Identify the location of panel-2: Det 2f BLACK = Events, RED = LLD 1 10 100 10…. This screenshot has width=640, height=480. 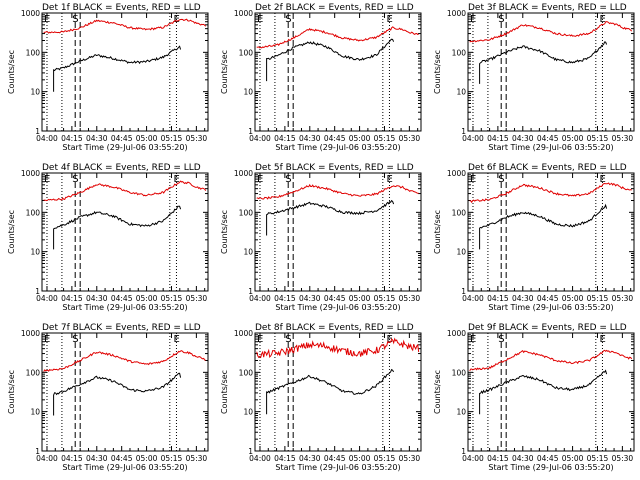
(321, 77).